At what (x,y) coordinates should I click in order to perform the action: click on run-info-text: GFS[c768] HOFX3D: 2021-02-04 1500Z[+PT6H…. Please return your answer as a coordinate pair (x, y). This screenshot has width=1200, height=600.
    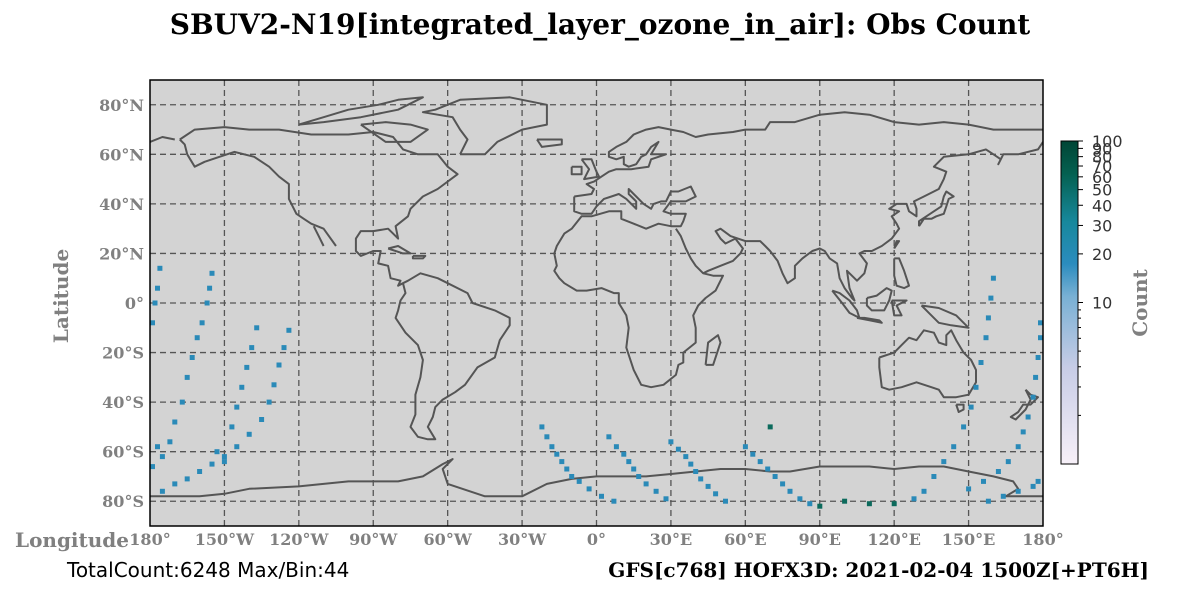
    Looking at the image, I should click on (878, 570).